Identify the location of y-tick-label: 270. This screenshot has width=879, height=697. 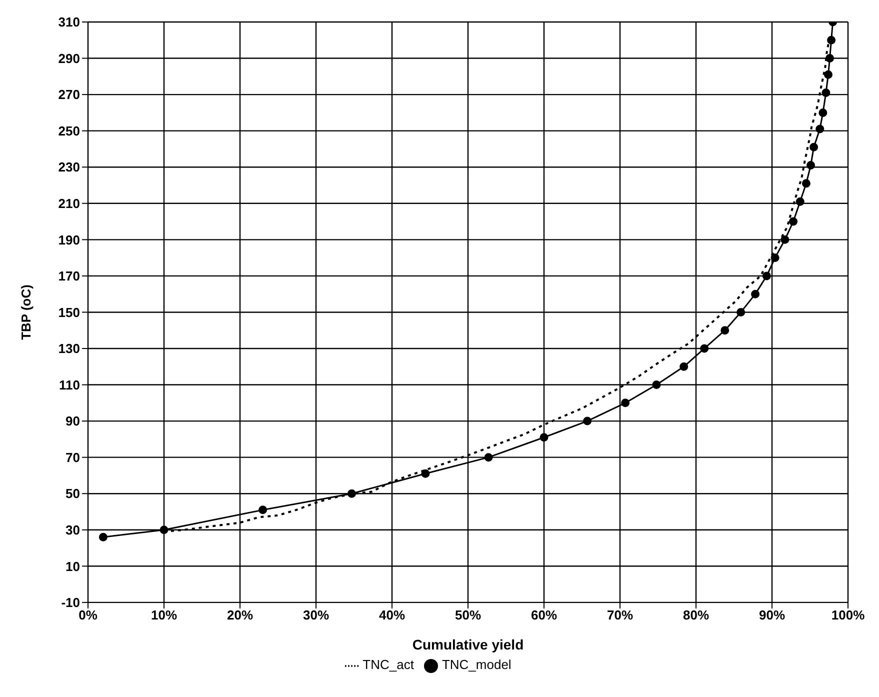
(69, 94).